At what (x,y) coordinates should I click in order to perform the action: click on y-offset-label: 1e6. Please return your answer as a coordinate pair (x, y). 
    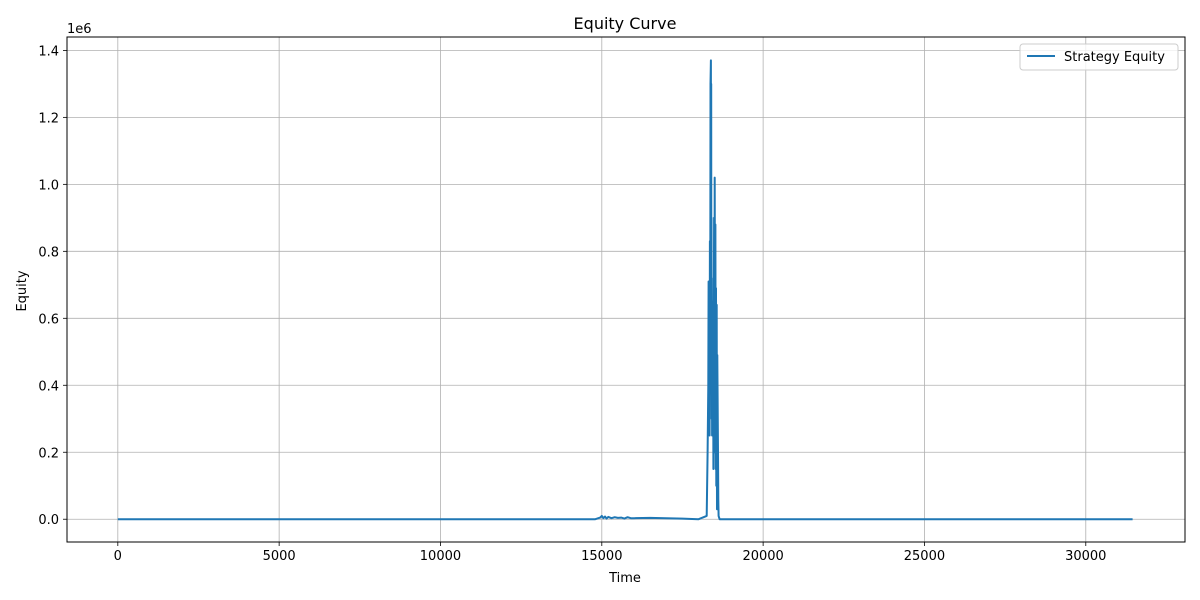
    Looking at the image, I should click on (79, 29).